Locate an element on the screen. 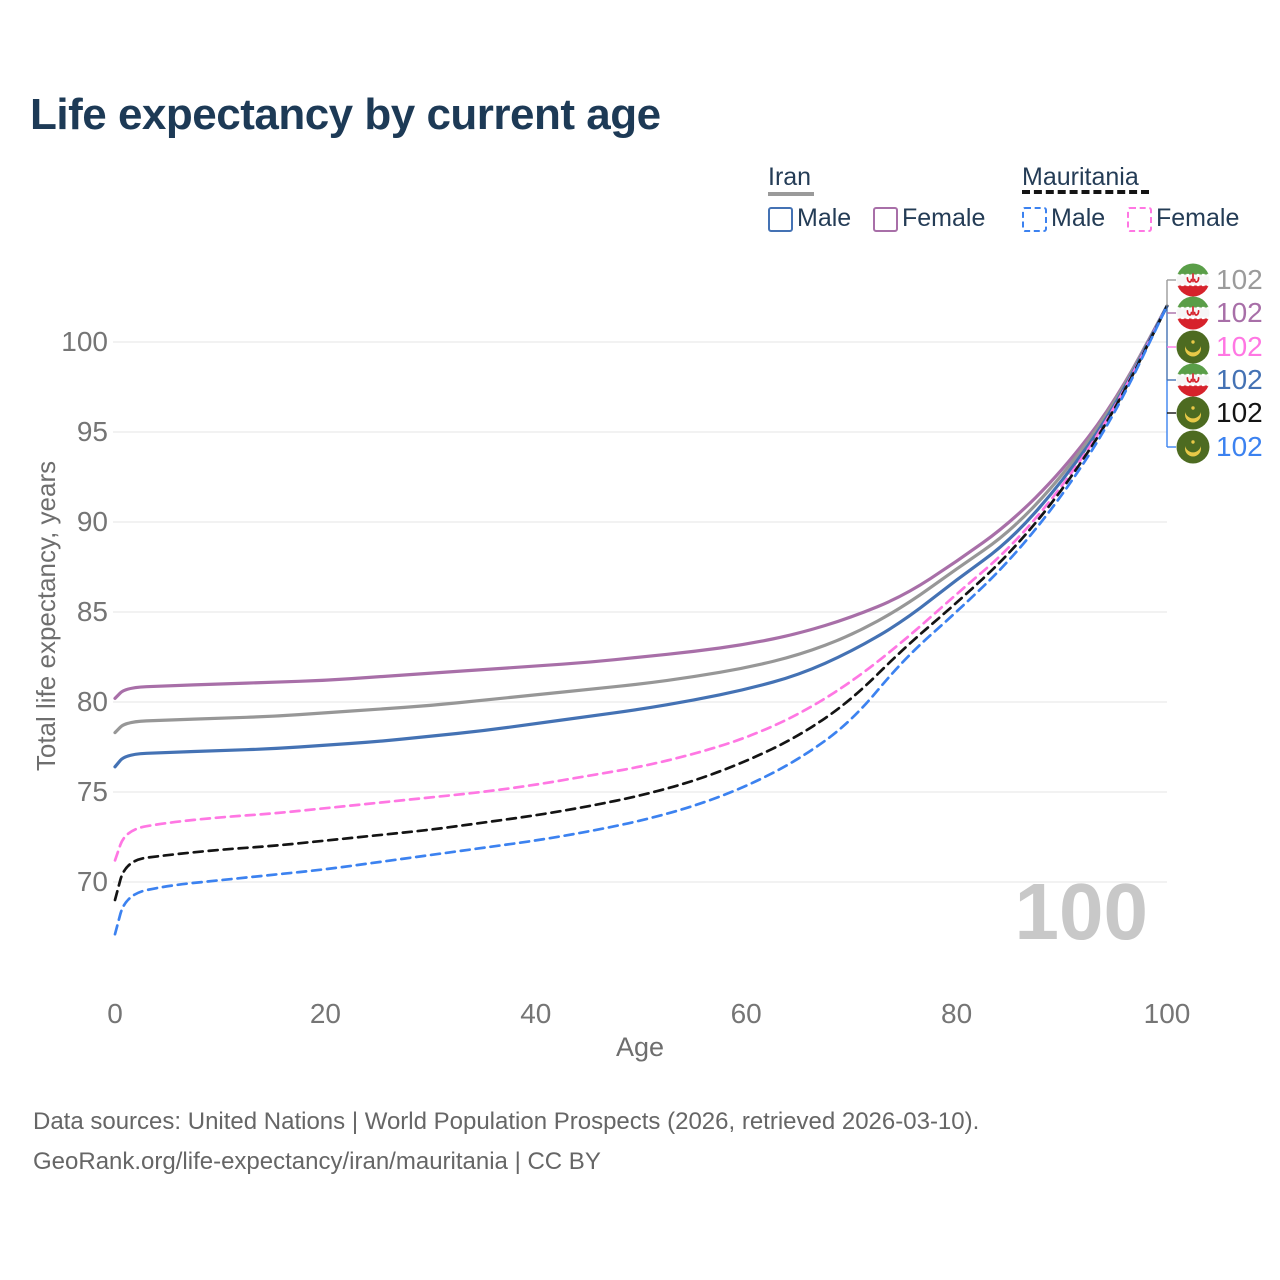  legend-label-iran-female: Female is located at coordinates (944, 218).